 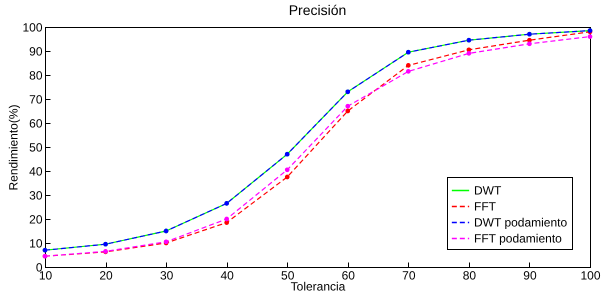 I want to click on x-tick-label: 90, so click(x=530, y=275).